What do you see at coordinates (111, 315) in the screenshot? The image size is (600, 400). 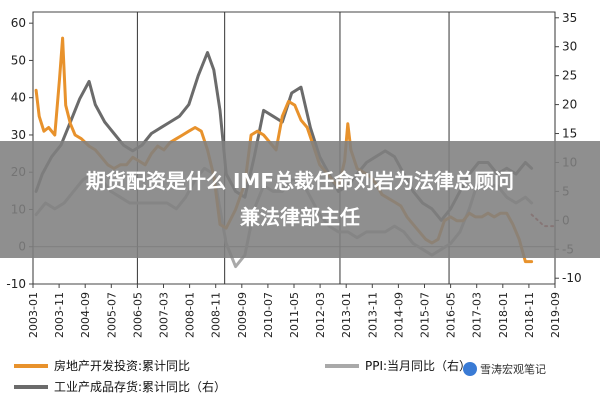 I see `x-tick-label: 2005-07` at bounding box center [111, 315].